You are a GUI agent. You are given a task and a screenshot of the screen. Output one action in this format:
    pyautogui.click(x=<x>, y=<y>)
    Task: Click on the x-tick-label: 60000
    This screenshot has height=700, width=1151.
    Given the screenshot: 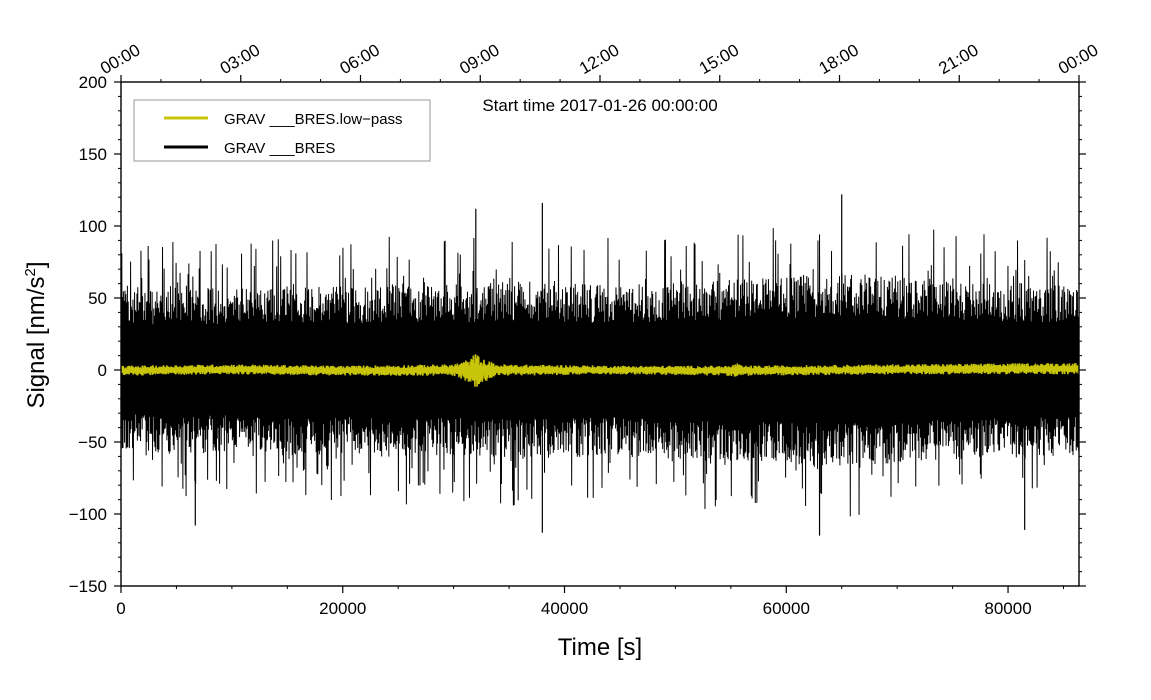 What is the action you would take?
    pyautogui.click(x=786, y=608)
    